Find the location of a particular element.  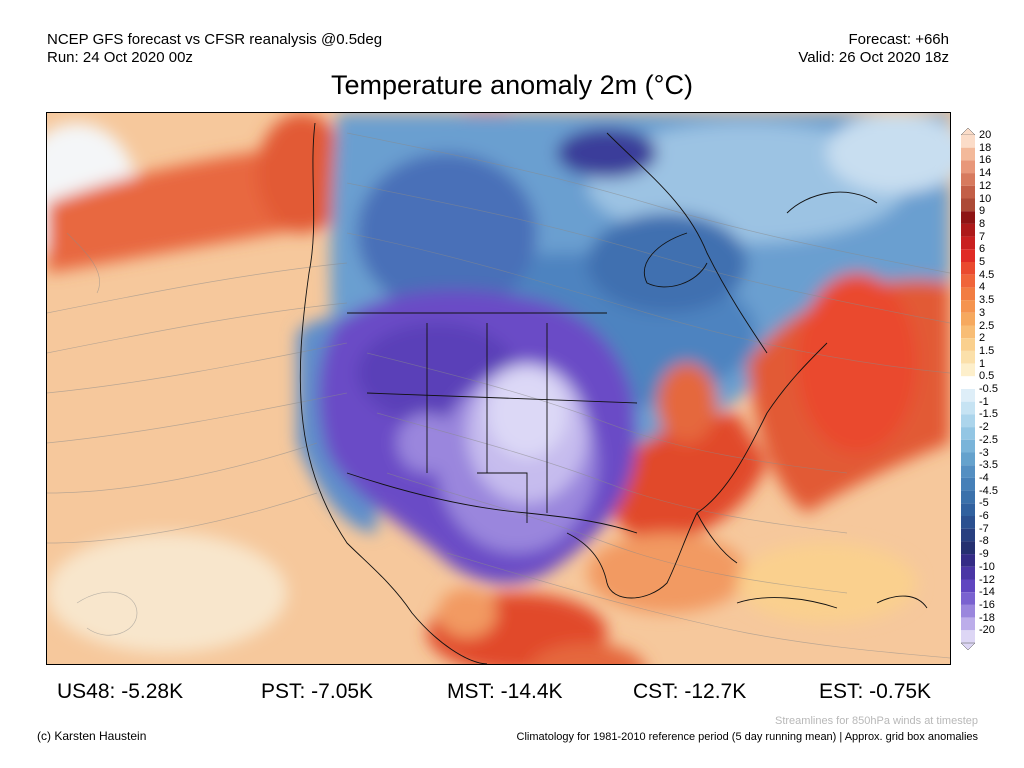

legend-arrow-bottom is located at coordinates (968, 646).